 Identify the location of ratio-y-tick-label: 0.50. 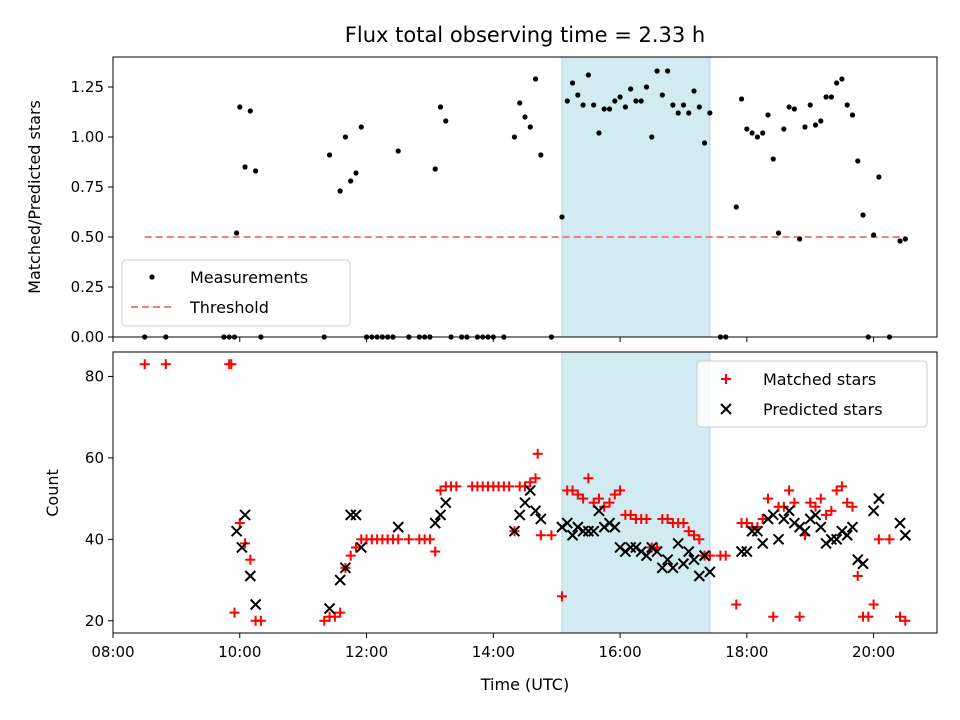
(87, 237).